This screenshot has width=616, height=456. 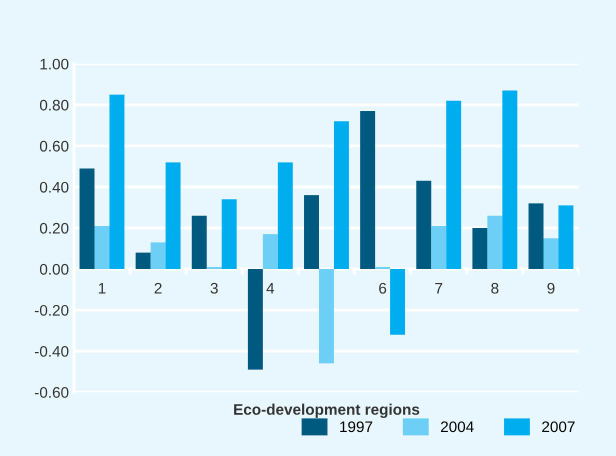 I want to click on y-tick-label: -0.40, so click(x=51, y=351).